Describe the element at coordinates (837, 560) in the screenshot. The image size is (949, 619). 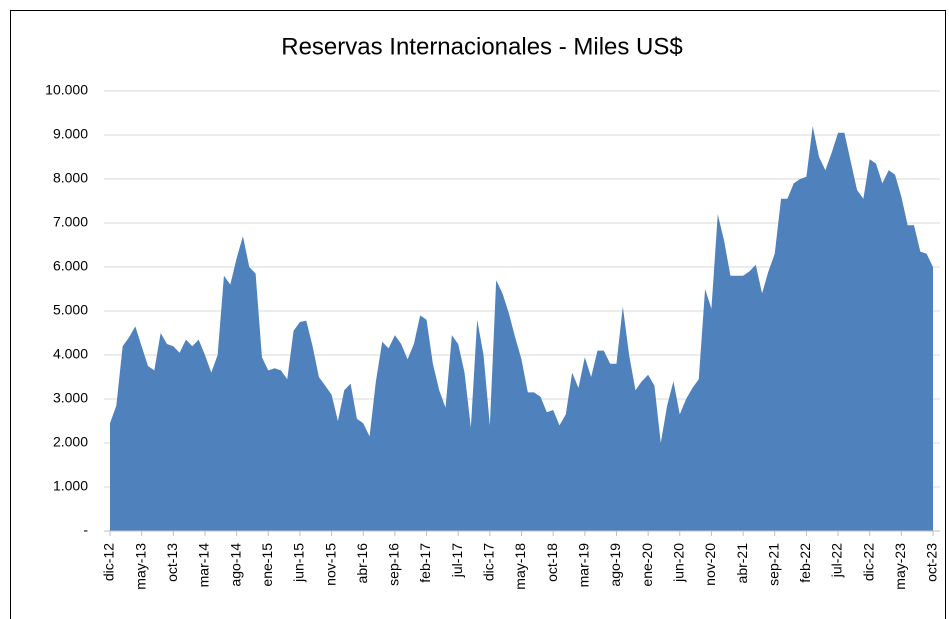
I see `x-tick-label: jul-22` at that location.